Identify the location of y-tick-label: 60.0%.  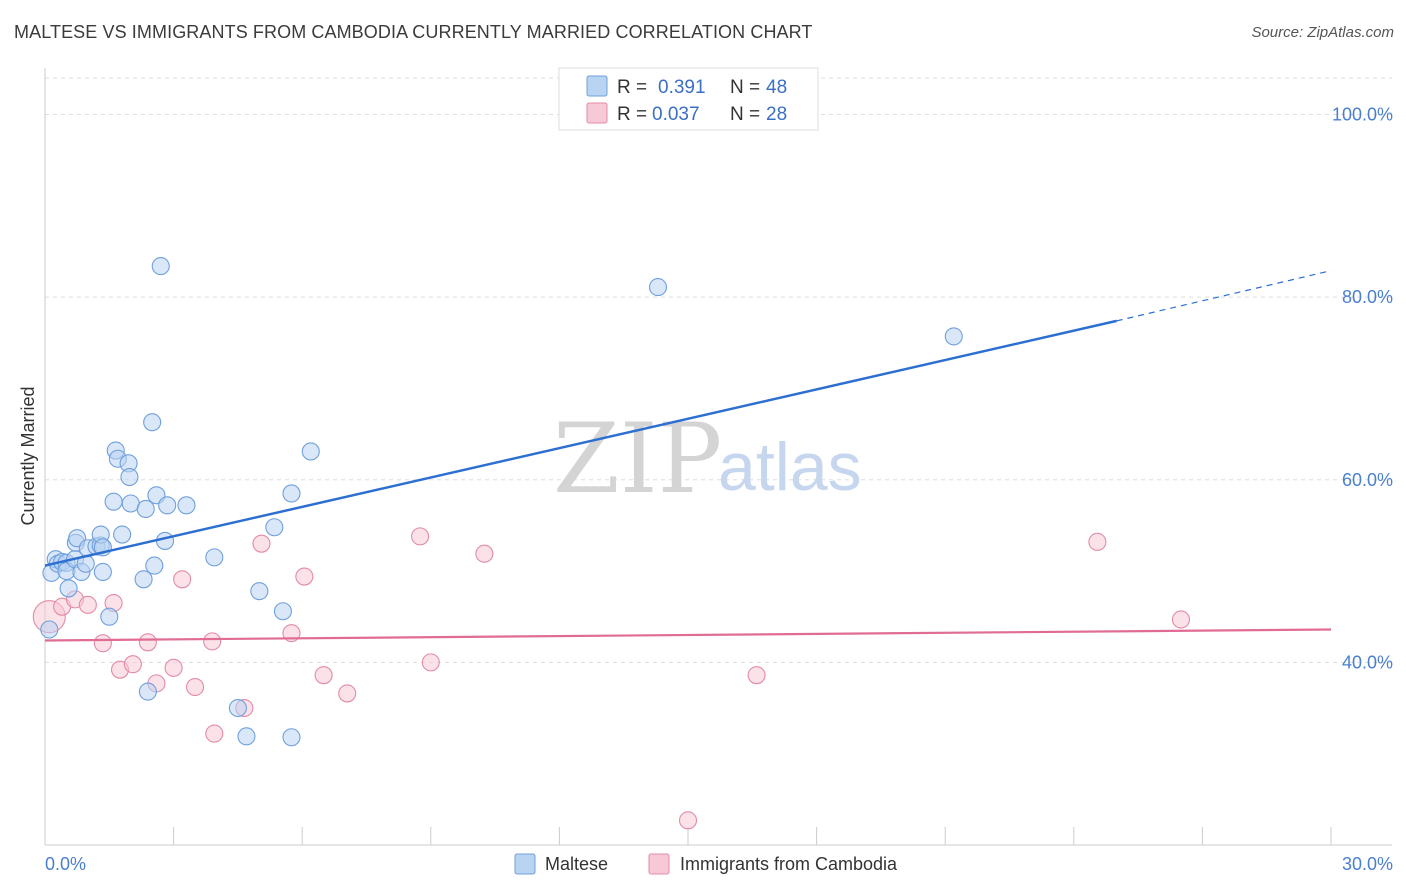
(1367, 480).